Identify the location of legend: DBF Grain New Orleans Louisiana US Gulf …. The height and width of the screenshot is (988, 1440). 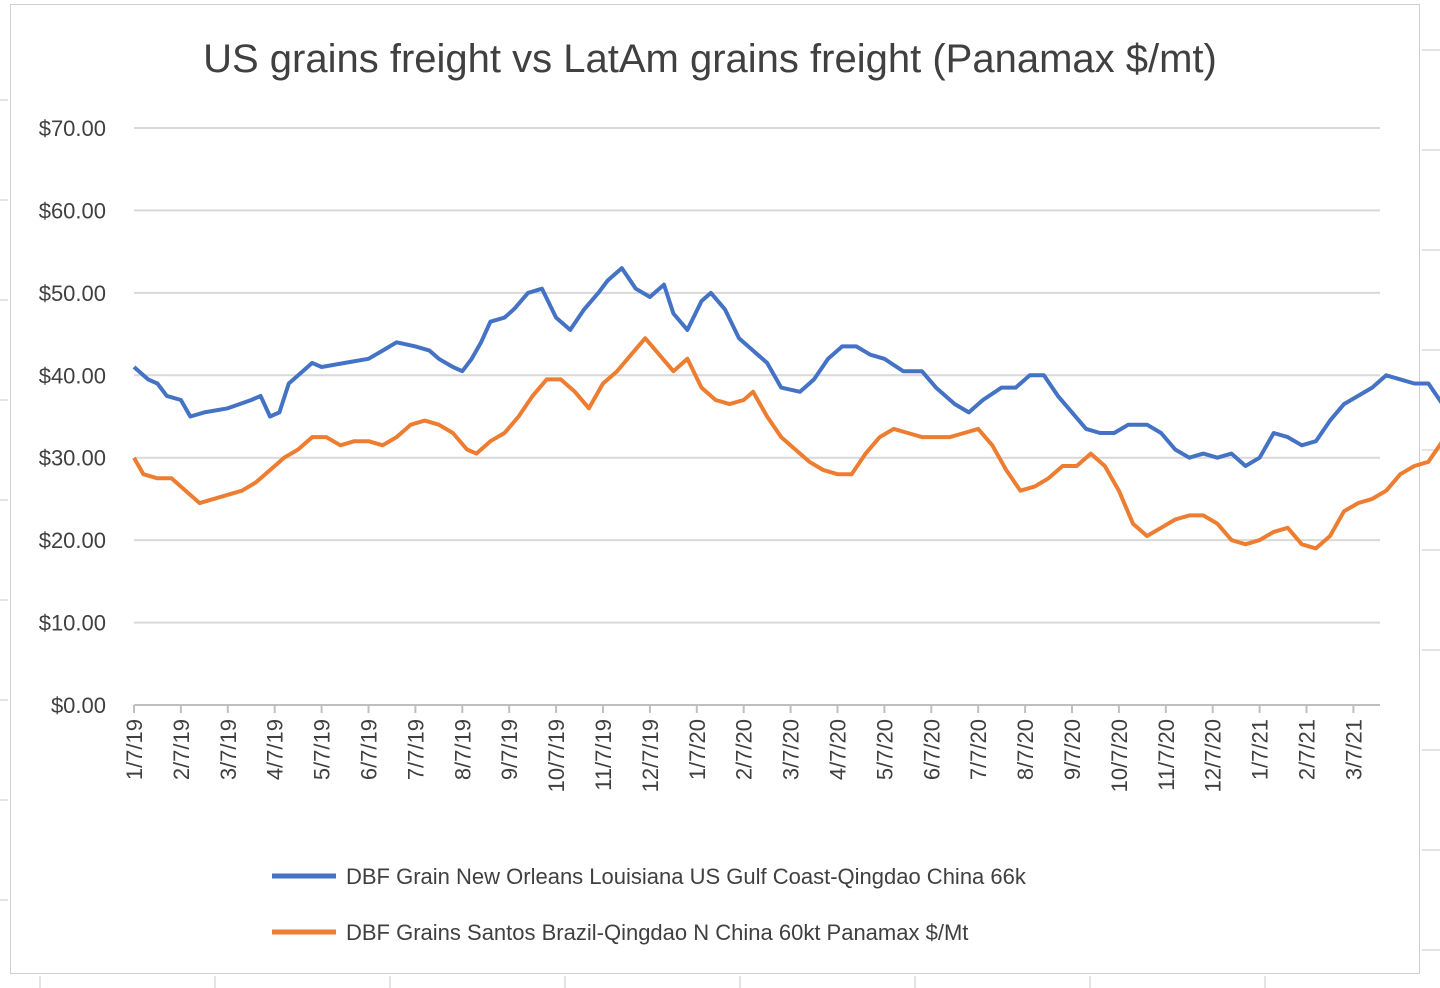
(649, 904).